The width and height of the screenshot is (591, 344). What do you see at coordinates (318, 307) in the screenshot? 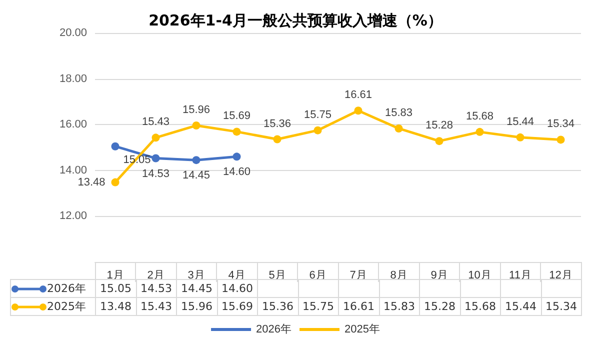
I see `data-label: 15.75` at bounding box center [318, 307].